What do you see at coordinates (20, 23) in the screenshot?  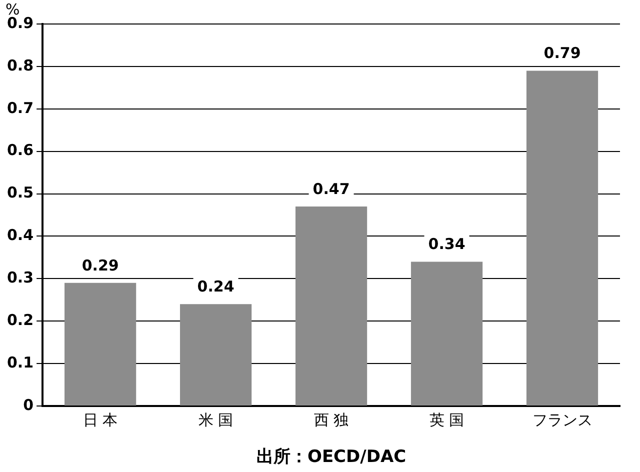 I see `y-tick-label: 0.9` at bounding box center [20, 23].